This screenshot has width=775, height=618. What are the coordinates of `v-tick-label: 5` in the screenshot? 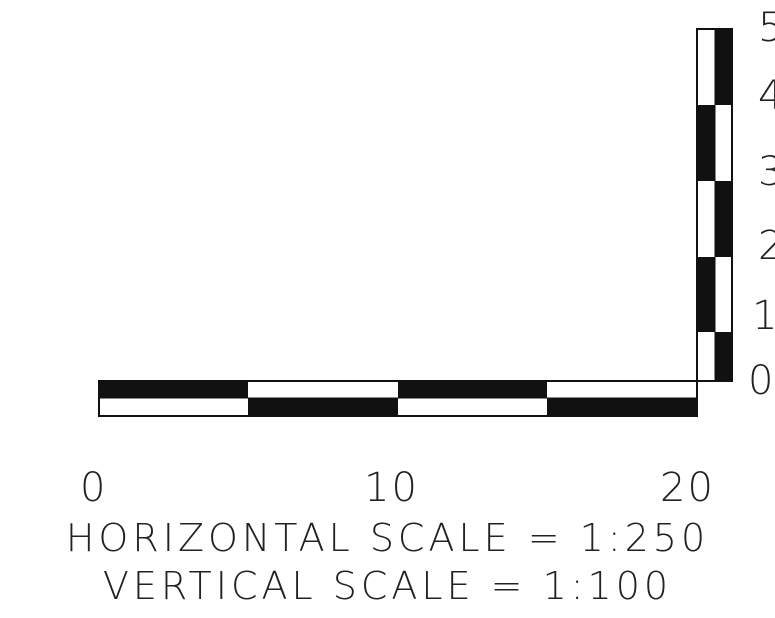 It's located at (766, 28).